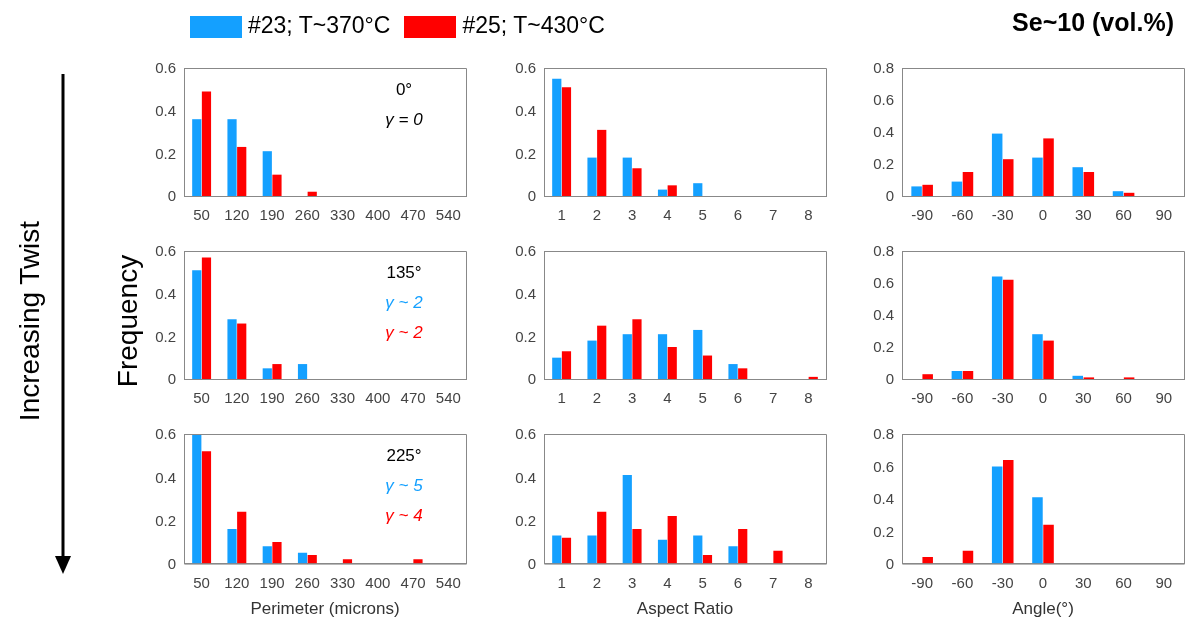  I want to click on y-axis-title: Frequency, so click(128, 321).